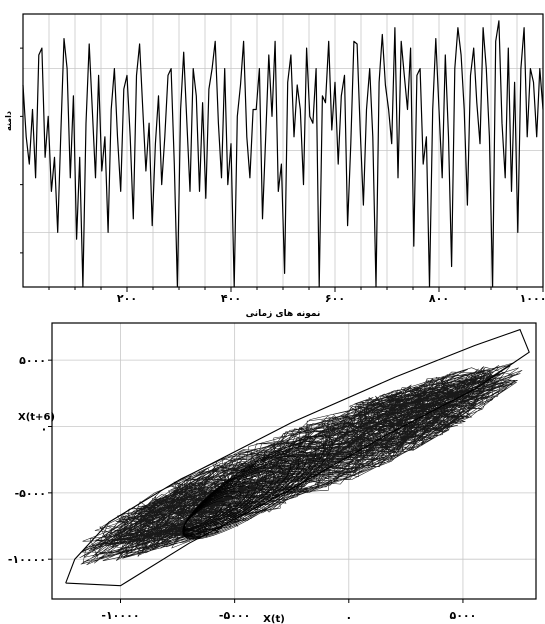 Image resolution: width=545 pixels, height=624 pixels. Describe the element at coordinates (32, 360) in the screenshot. I see `phase-space-y-tick-label: ۵۰۰۰` at that location.